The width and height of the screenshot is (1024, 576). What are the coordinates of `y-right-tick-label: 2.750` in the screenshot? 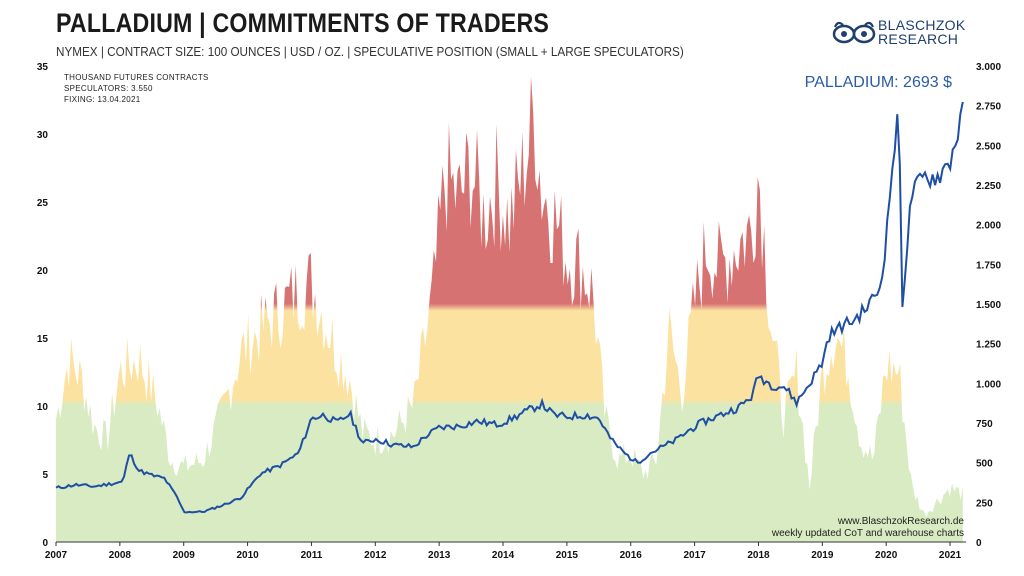 It's located at (988, 107).